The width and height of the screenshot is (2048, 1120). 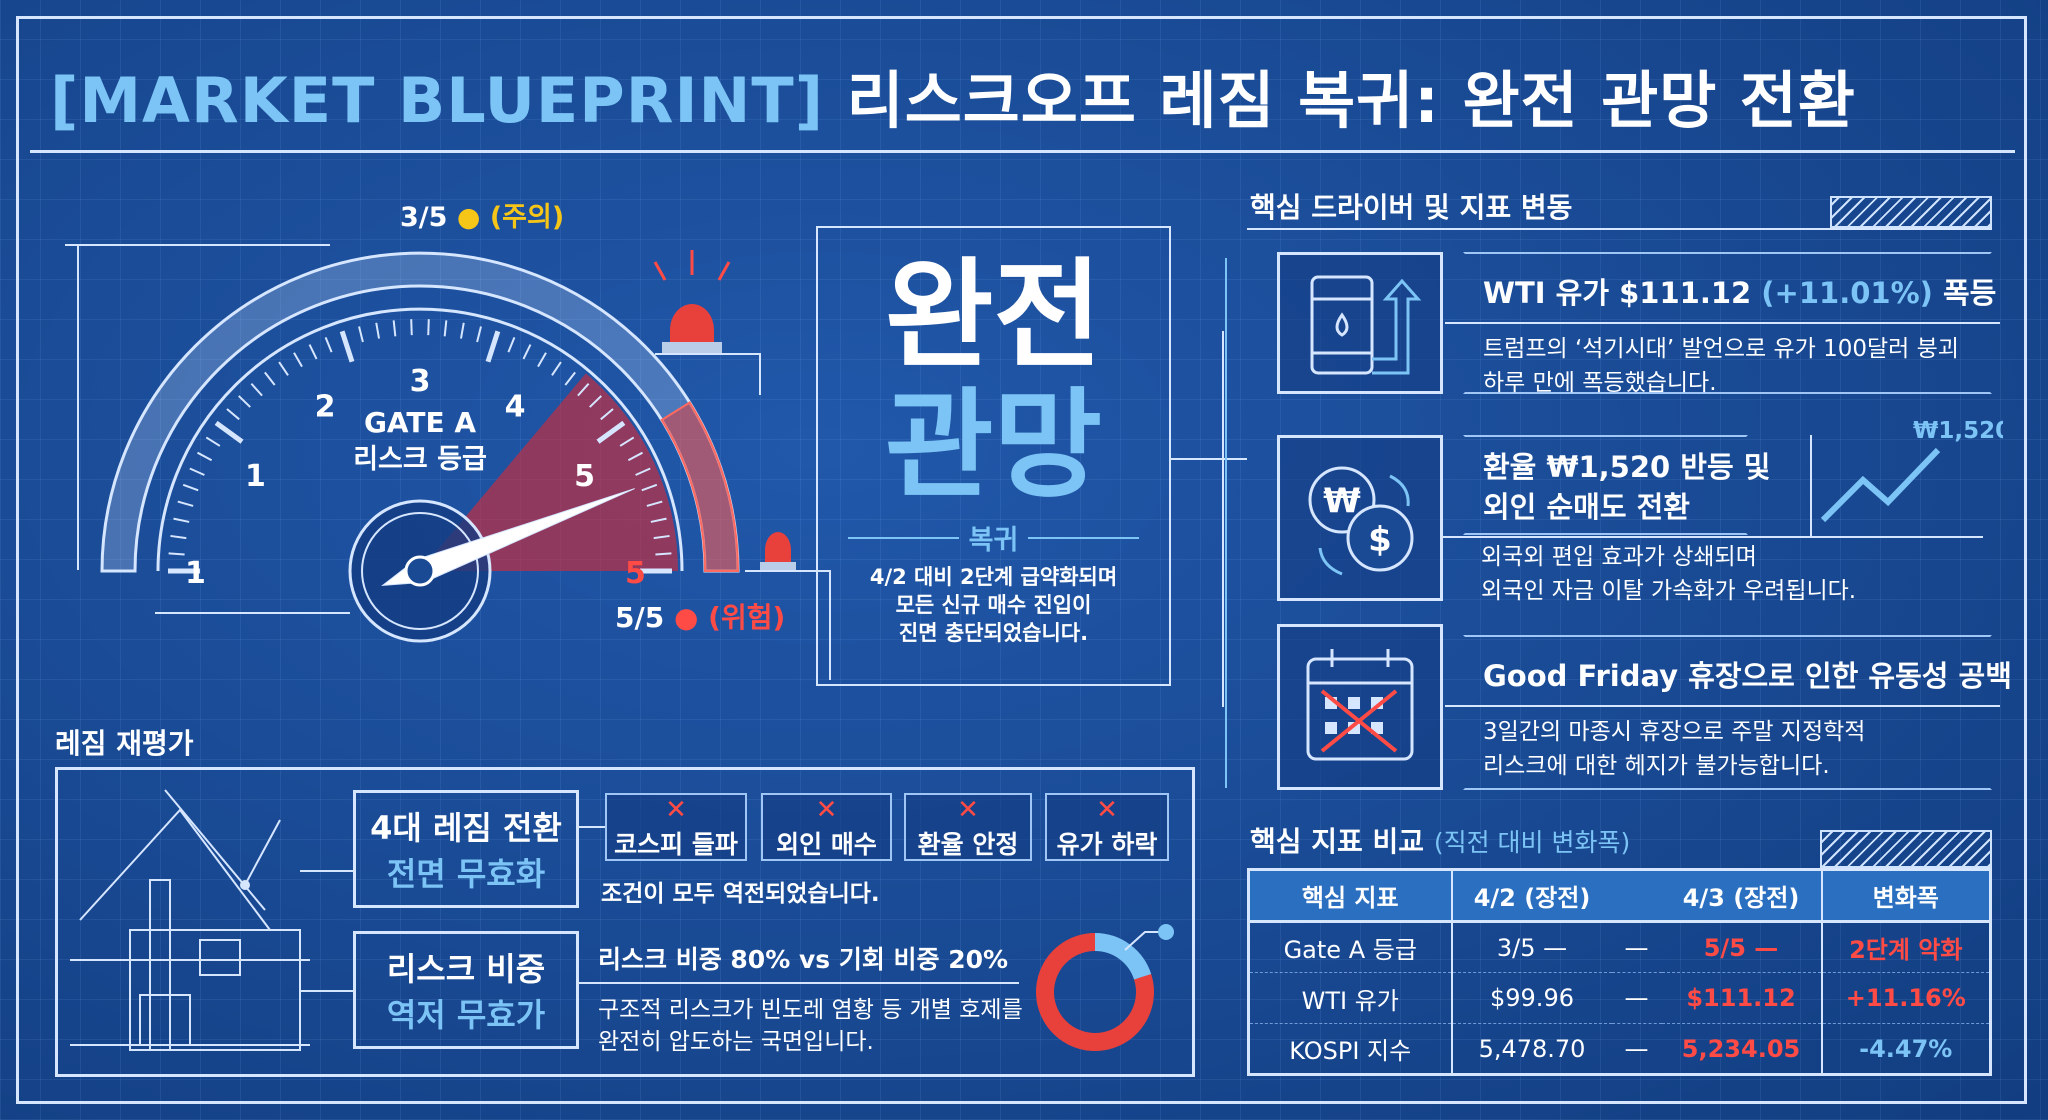 What do you see at coordinates (1223, 519) in the screenshot?
I see `connector-spine` at bounding box center [1223, 519].